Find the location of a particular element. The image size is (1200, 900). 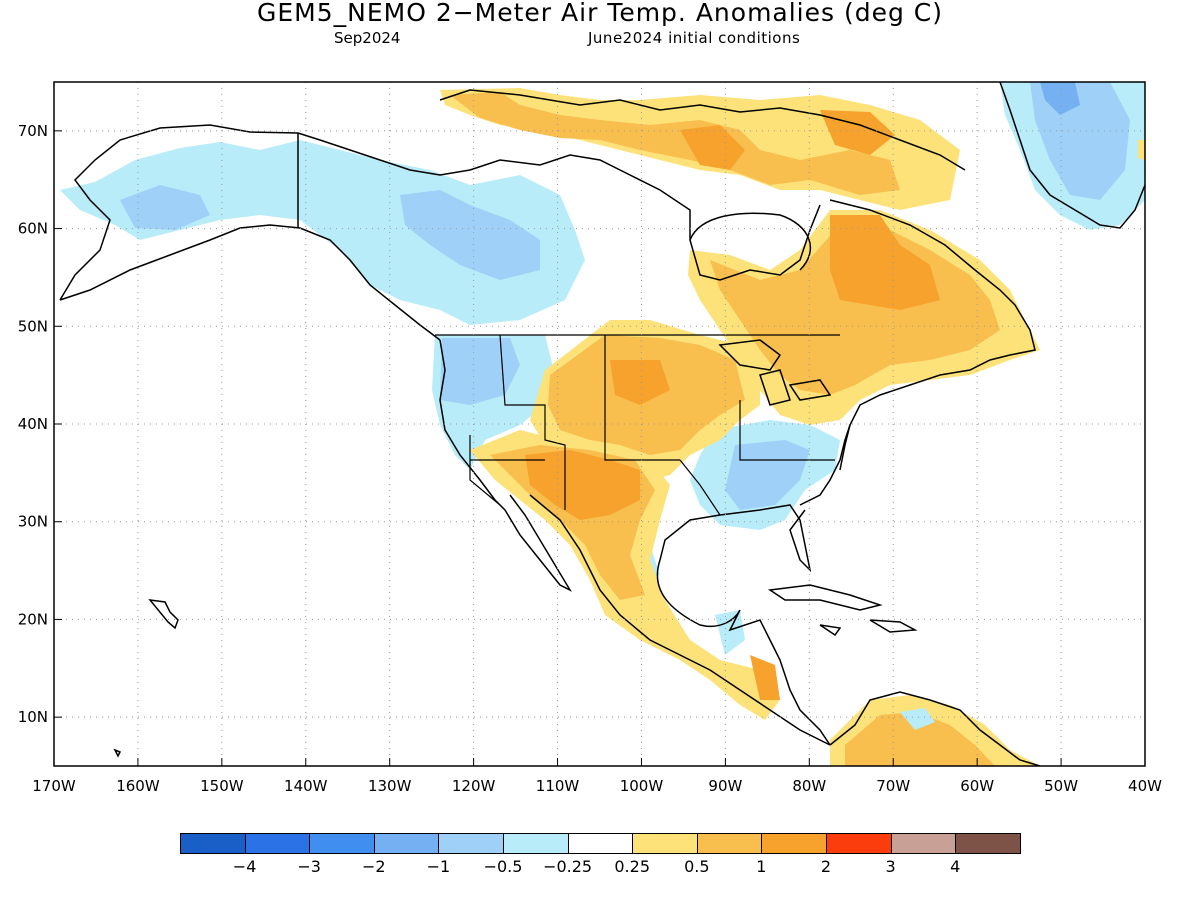

latitude-label: 40N is located at coordinates (33, 424).